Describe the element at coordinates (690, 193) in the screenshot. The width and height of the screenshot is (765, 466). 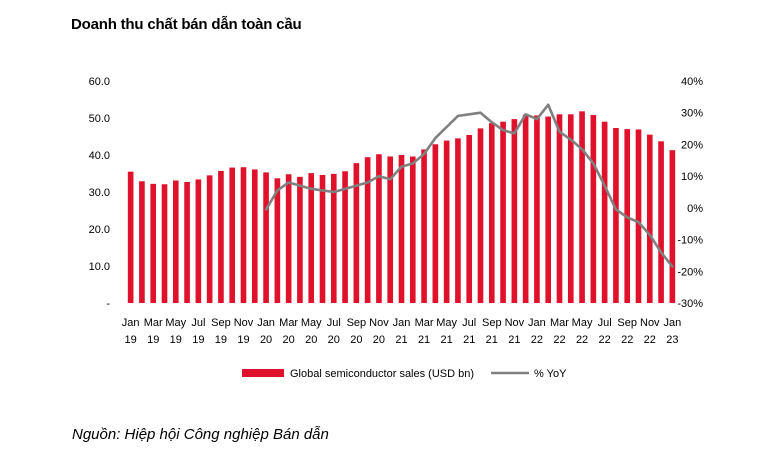
I see `right-axis: -30% -20% -10% 0% 10% 20% 30% 40%` at that location.